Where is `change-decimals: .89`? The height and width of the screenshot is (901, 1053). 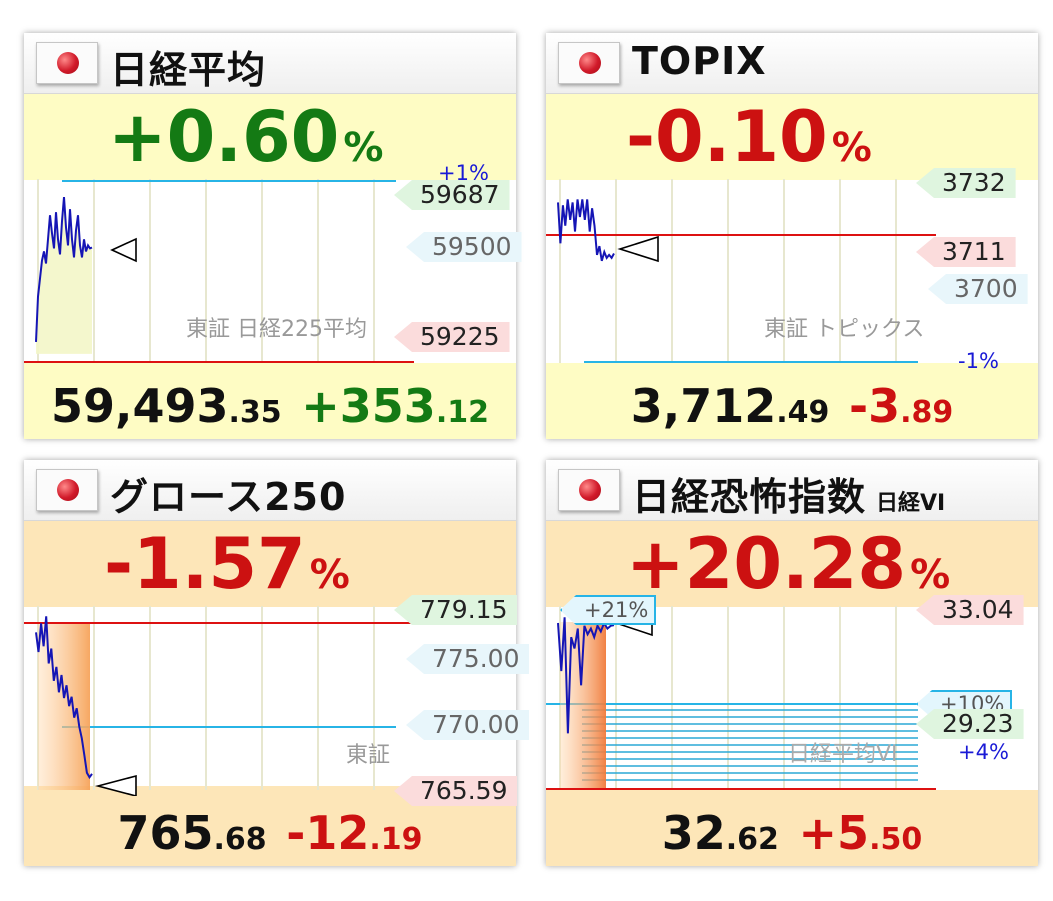
change-decimals: .89 is located at coordinates (927, 412).